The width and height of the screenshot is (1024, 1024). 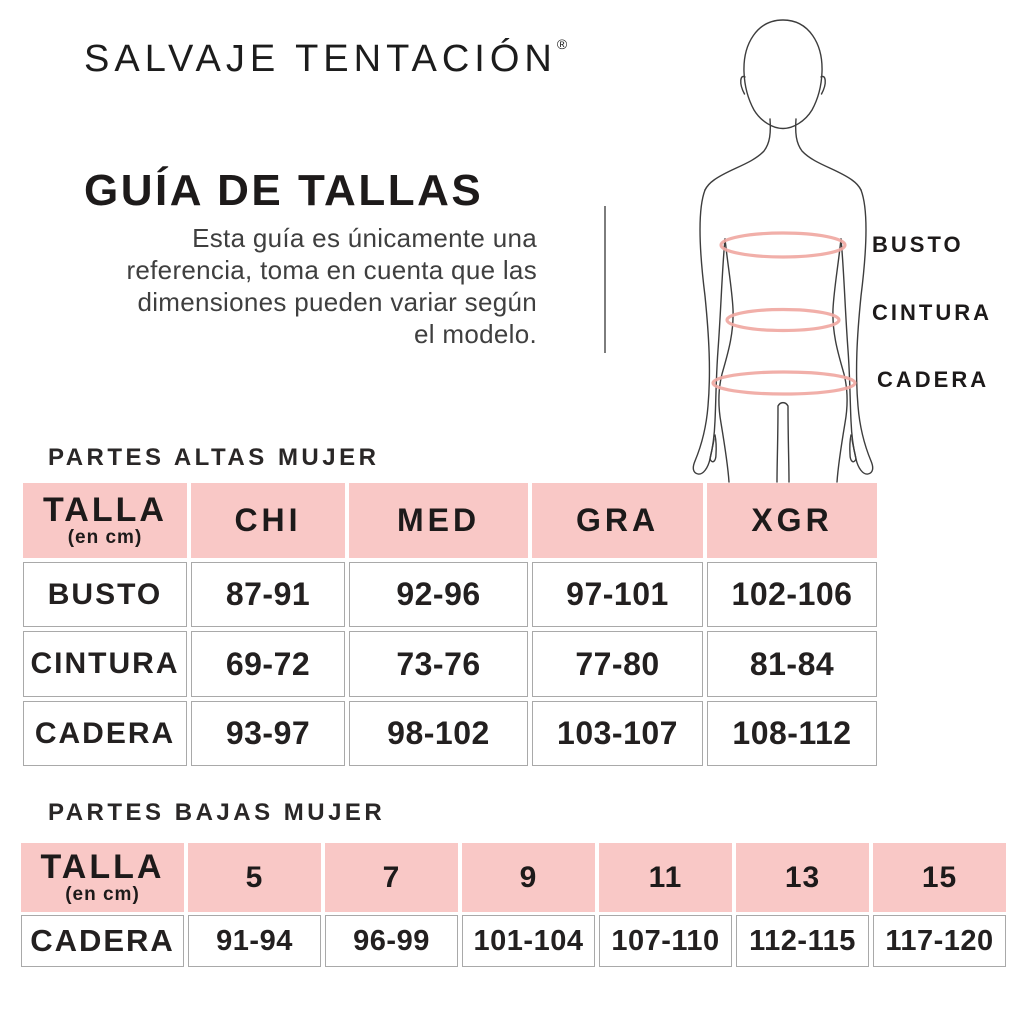 What do you see at coordinates (792, 520) in the screenshot?
I see `tops-header-size-xgr: XGR` at bounding box center [792, 520].